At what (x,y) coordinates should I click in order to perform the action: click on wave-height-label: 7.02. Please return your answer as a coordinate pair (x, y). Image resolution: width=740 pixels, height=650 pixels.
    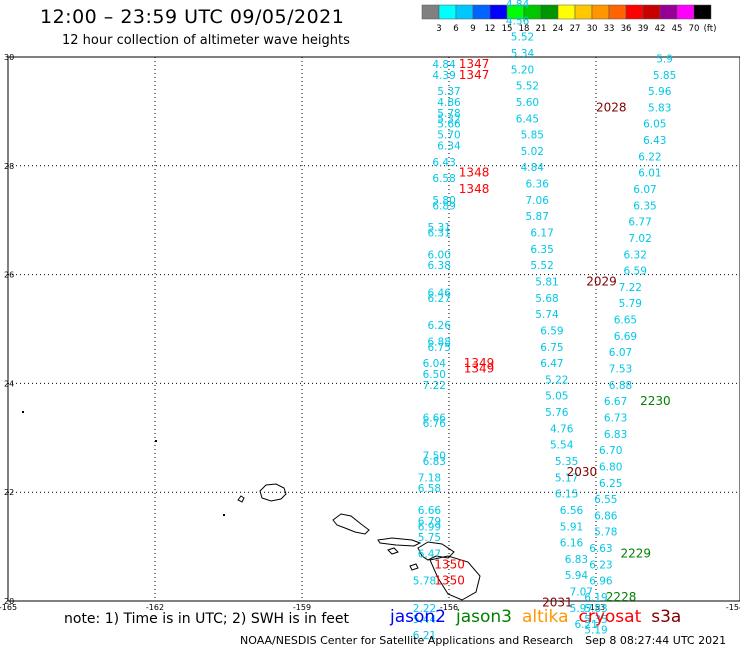
    Looking at the image, I should click on (639, 239).